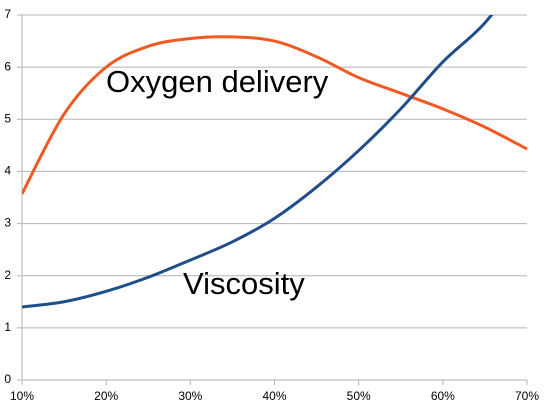 The image size is (547, 419). Describe the element at coordinates (7, 327) in the screenshot. I see `y-tick-label: 1` at that location.